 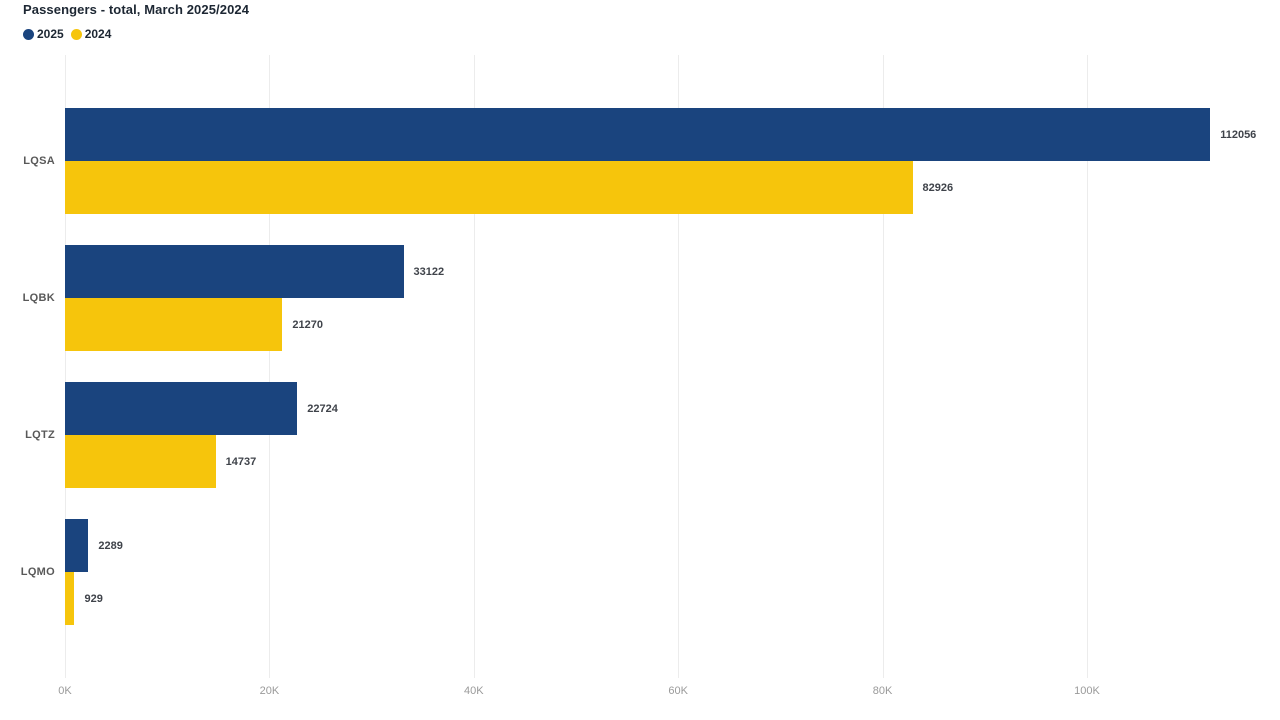 What do you see at coordinates (174, 324) in the screenshot?
I see `bar-2024-lqbk` at bounding box center [174, 324].